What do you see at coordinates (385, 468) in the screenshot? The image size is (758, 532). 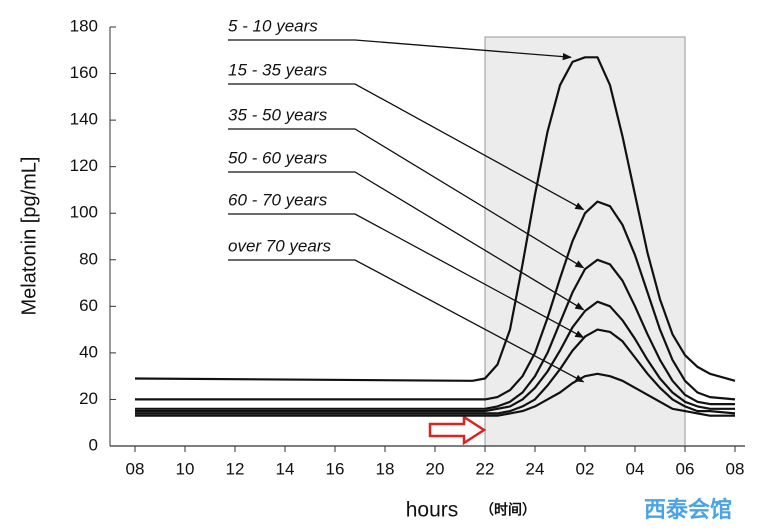 I see `x-tick-label: 18` at bounding box center [385, 468].